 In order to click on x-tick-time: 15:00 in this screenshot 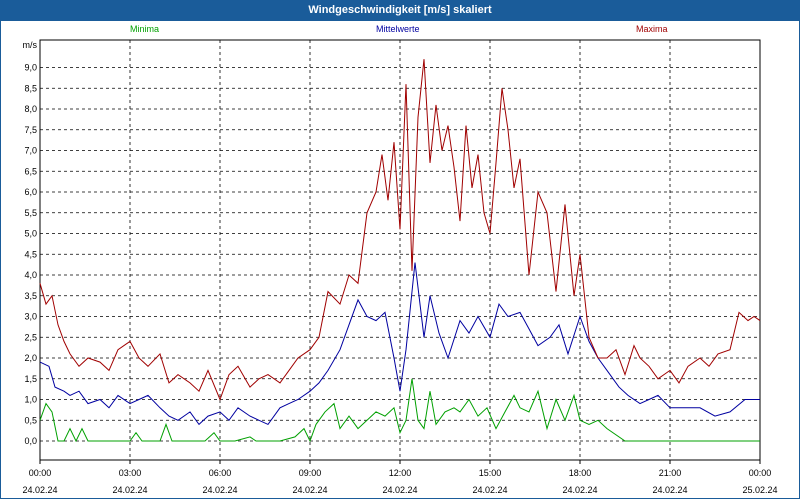, I will do `click(490, 473)`.